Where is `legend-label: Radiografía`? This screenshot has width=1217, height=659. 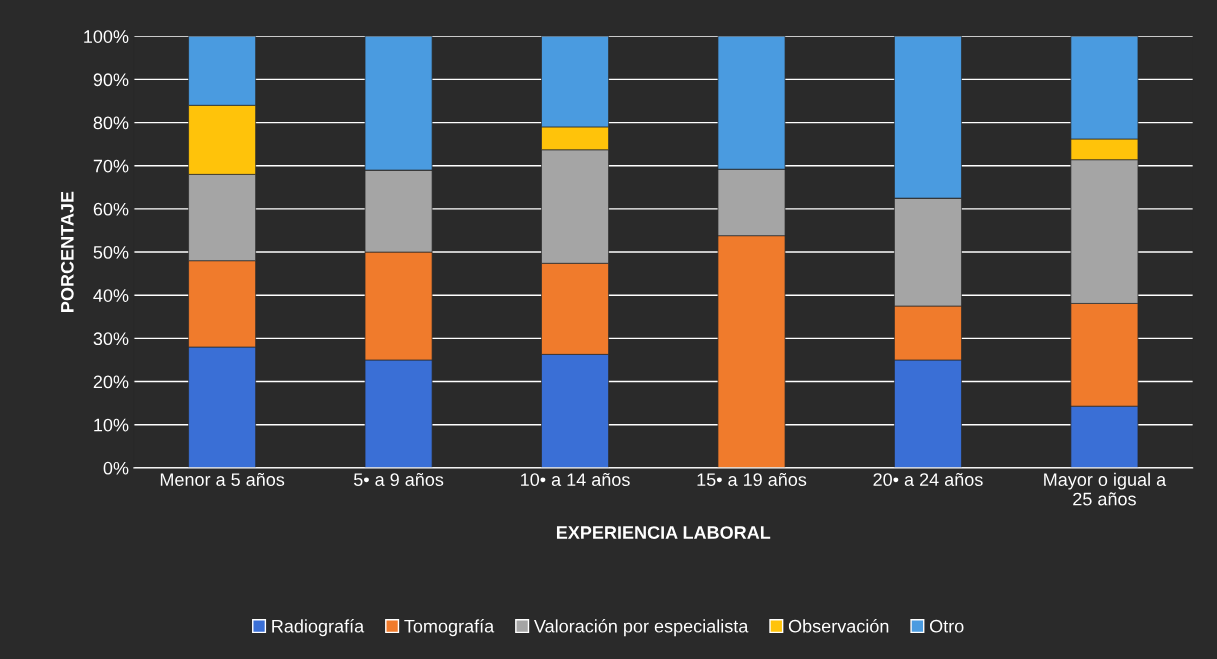 legend-label: Radiografía is located at coordinates (318, 628).